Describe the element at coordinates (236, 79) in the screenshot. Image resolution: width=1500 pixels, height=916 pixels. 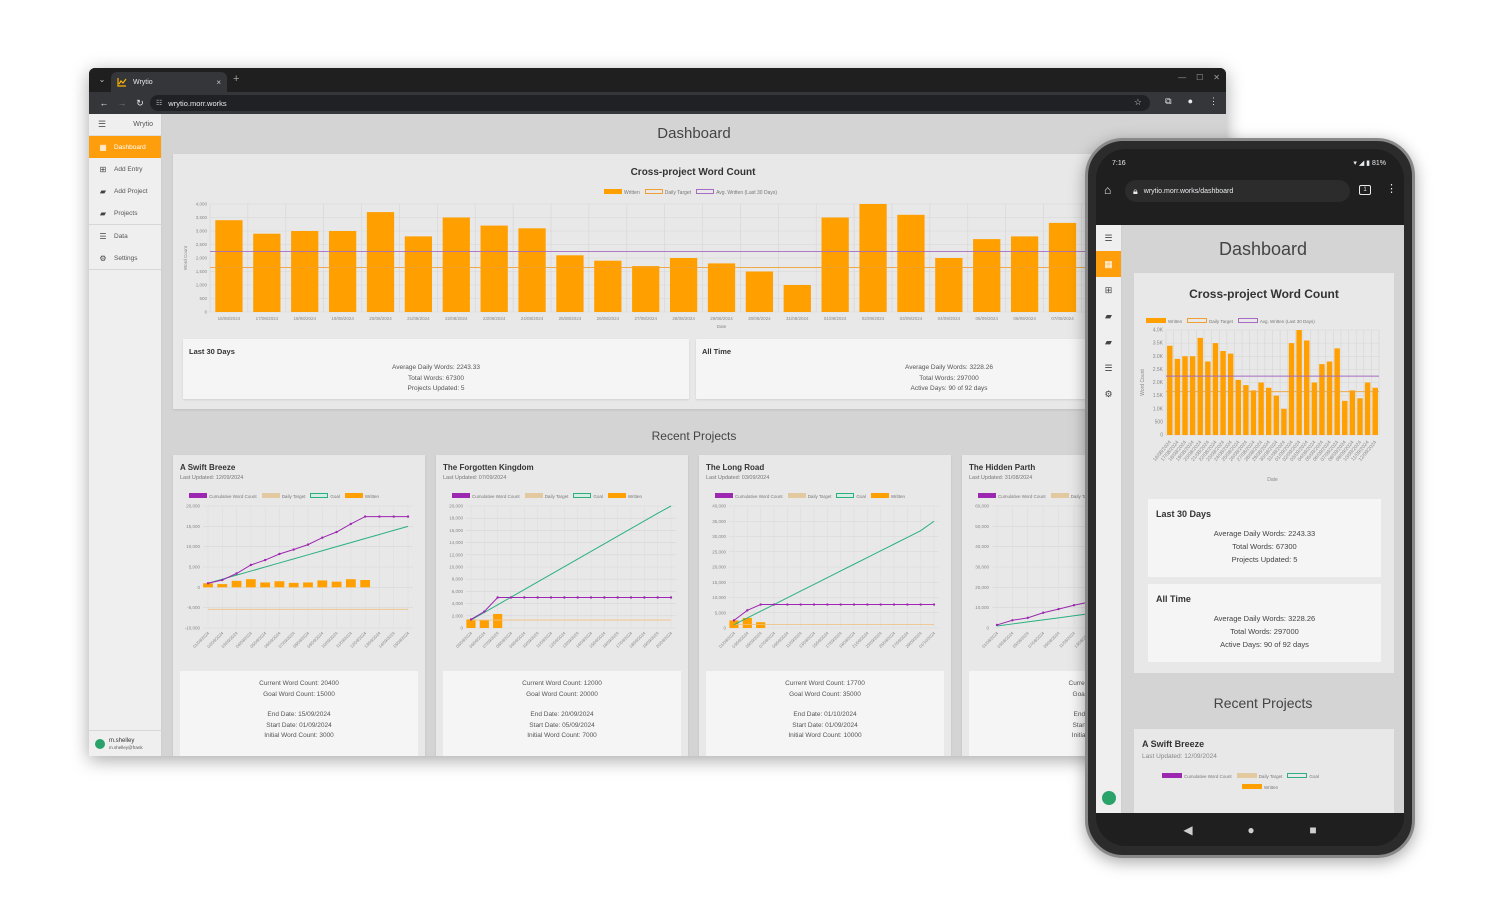
I see `new-tab-button: +` at that location.